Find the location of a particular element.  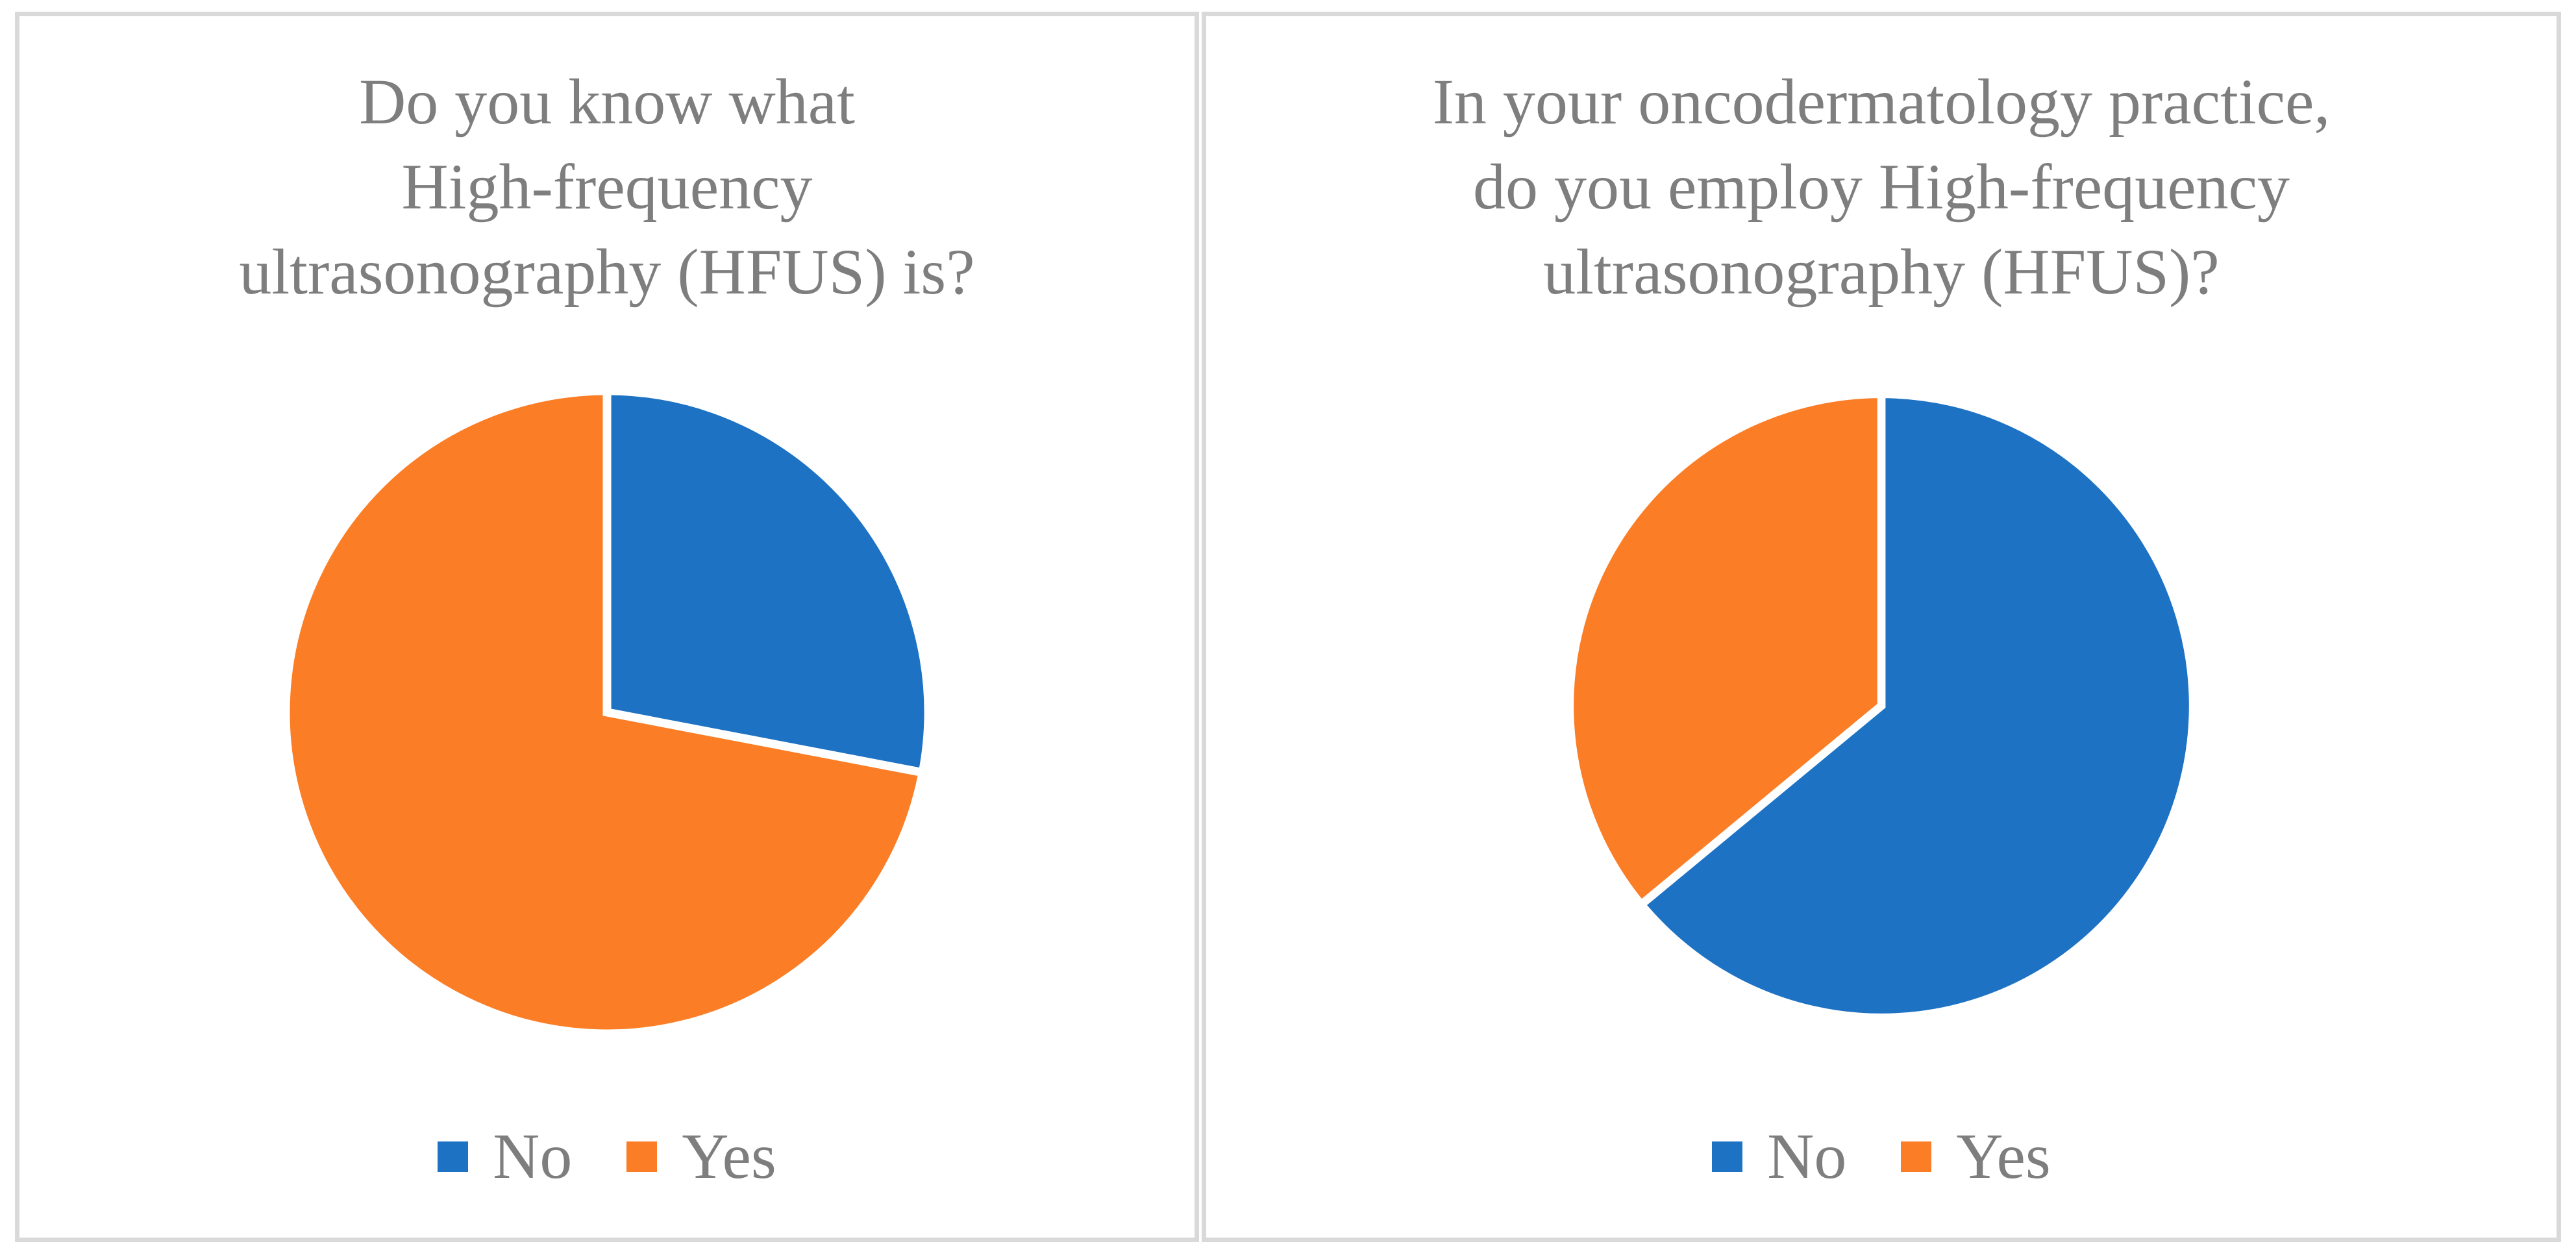

pie-area-right is located at coordinates (1881, 705).